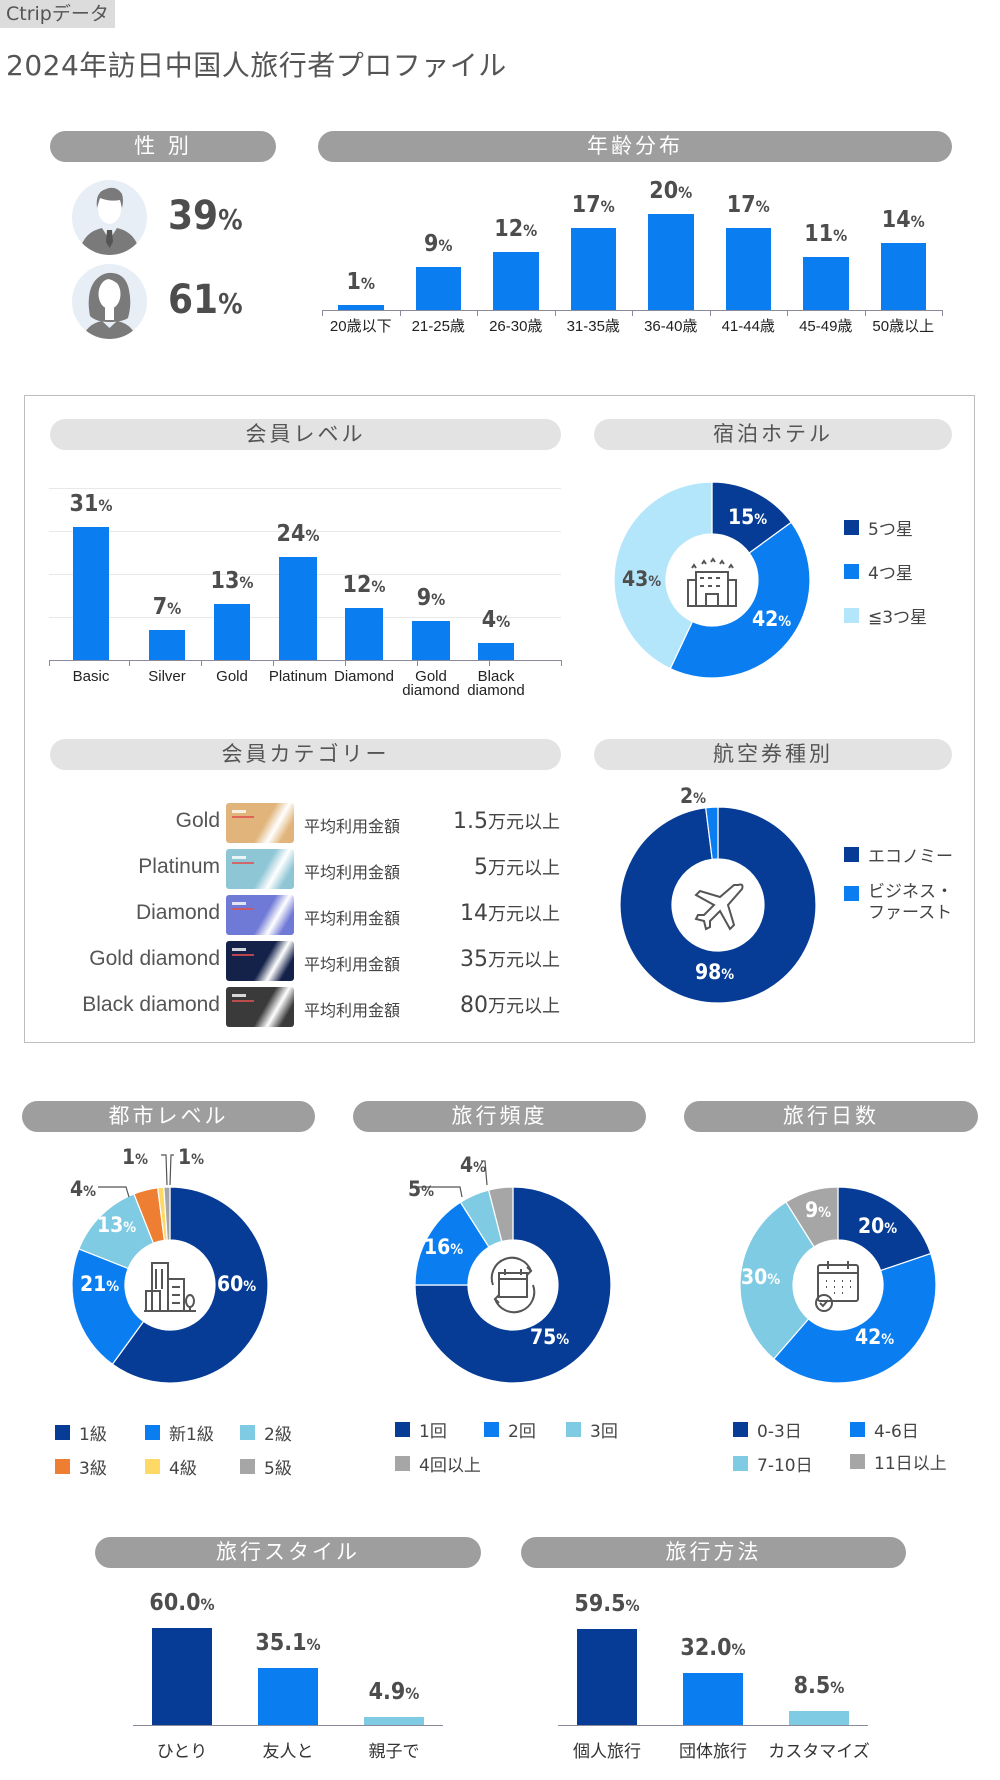  Describe the element at coordinates (164, 1170) in the screenshot. I see `leader-line` at that location.